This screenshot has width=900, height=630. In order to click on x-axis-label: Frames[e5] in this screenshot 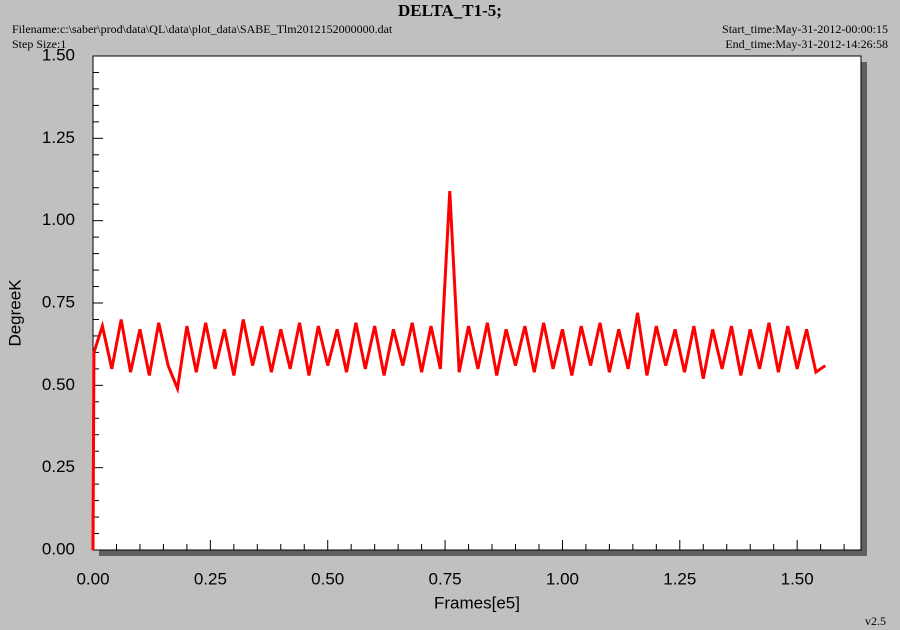, I will do `click(477, 602)`.